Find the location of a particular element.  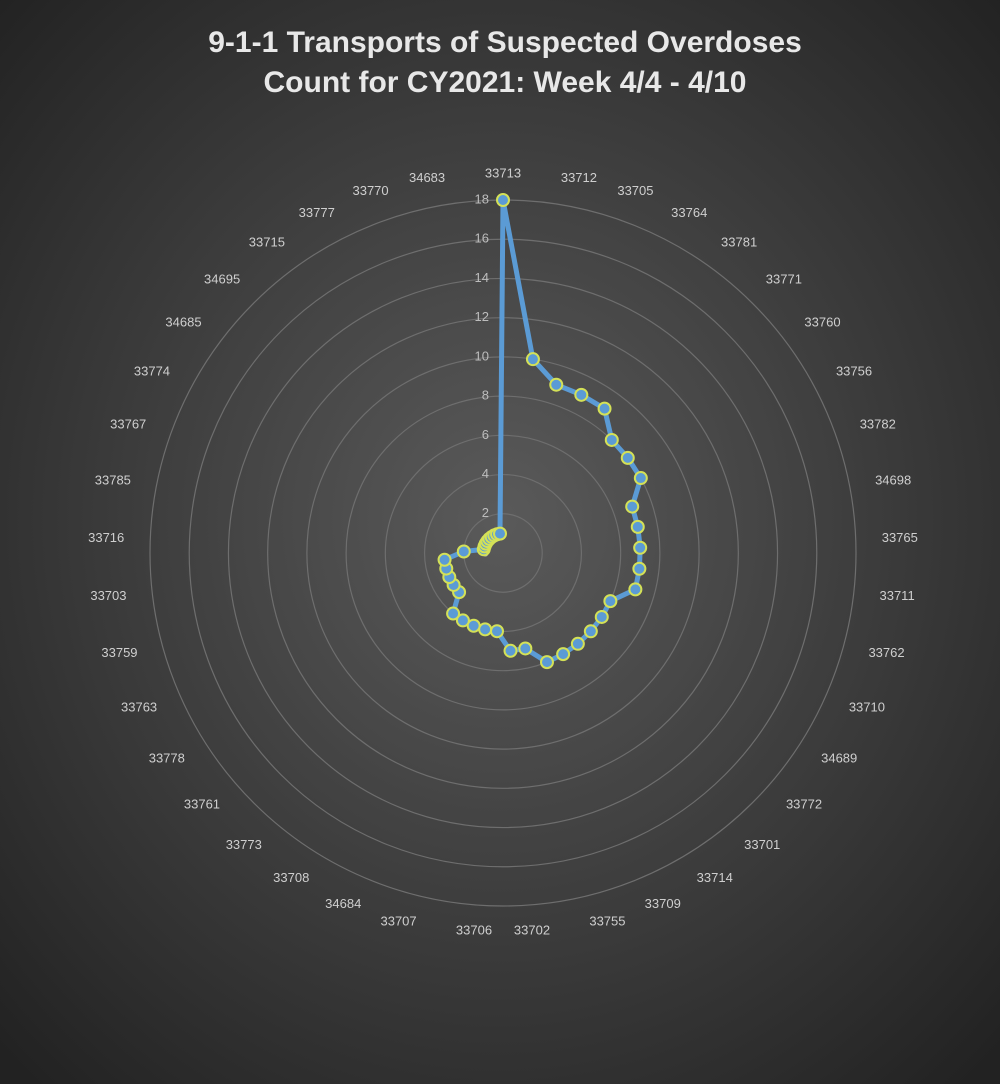

category-label: 33770 is located at coordinates (370, 190).